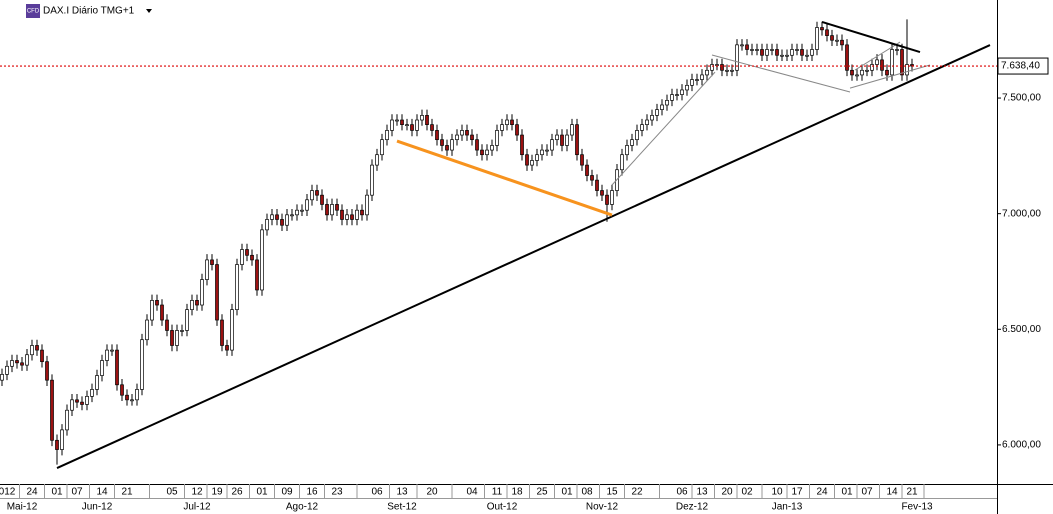 Image resolution: width=1053 pixels, height=514 pixels. What do you see at coordinates (377, 492) in the screenshot?
I see `x-tick-label: 06` at bounding box center [377, 492].